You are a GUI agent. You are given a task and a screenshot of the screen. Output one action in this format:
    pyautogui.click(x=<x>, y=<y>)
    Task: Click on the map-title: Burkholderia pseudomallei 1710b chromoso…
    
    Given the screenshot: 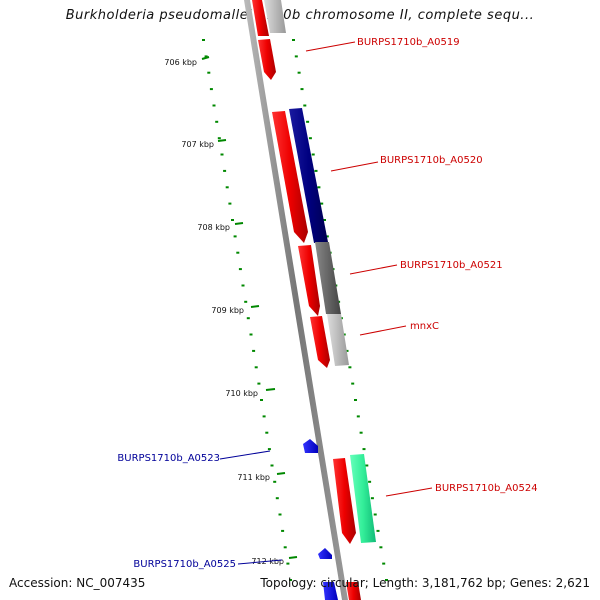 What is the action you would take?
    pyautogui.click(x=300, y=15)
    